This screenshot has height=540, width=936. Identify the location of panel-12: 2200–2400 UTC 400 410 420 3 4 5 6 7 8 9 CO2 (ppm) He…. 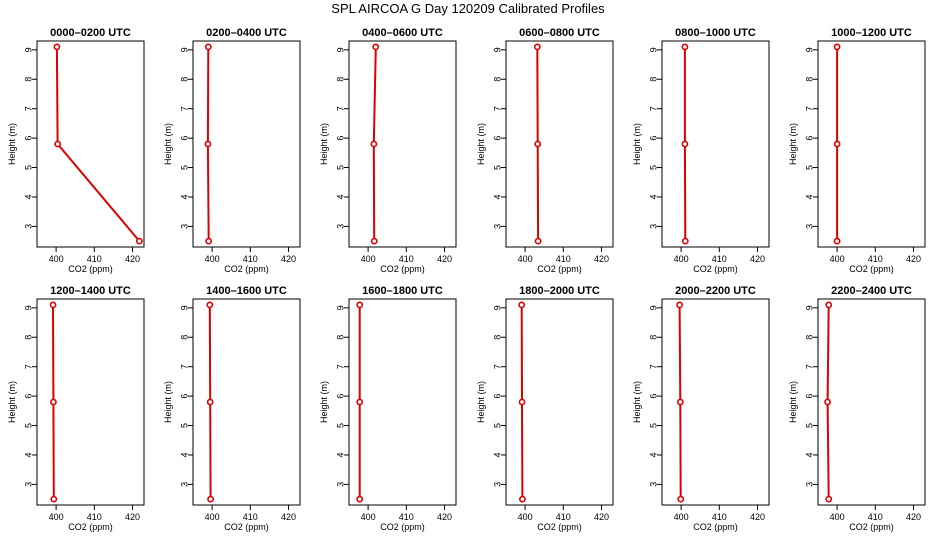
(857, 408).